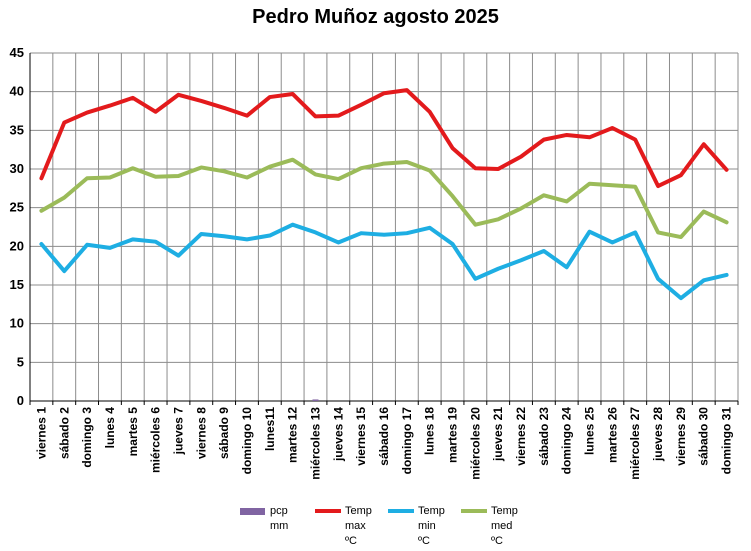 This screenshot has height=551, width=751. I want to click on x-tick-label: sábado 30, so click(704, 436).